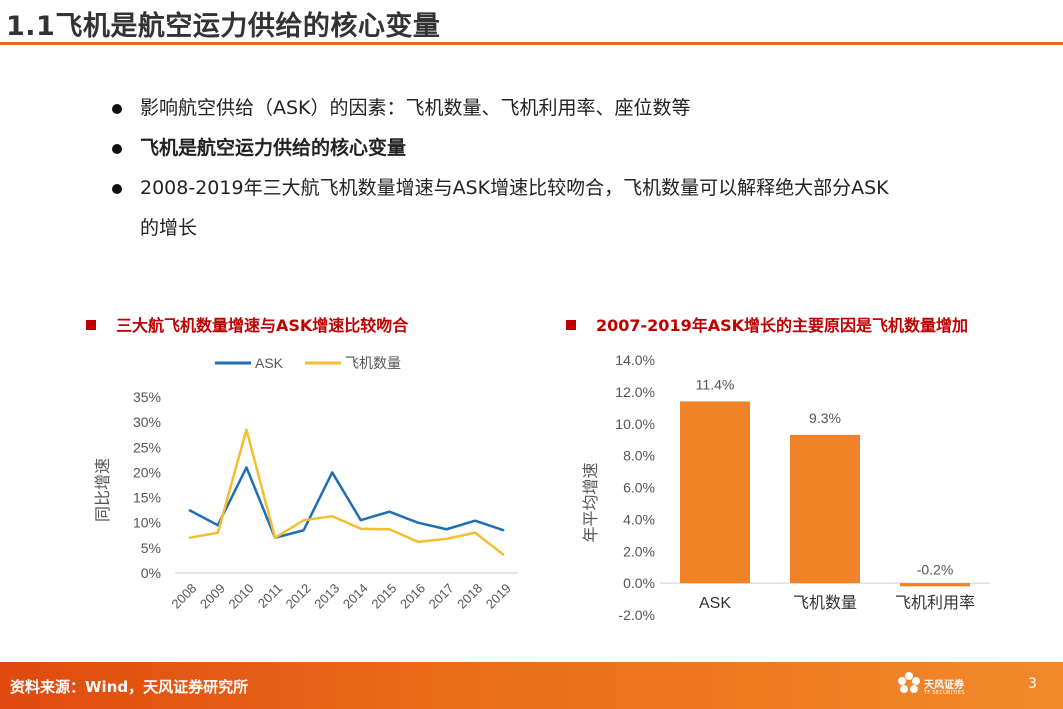 The image size is (1063, 709). What do you see at coordinates (151, 548) in the screenshot?
I see `y-tick-label: 5%` at bounding box center [151, 548].